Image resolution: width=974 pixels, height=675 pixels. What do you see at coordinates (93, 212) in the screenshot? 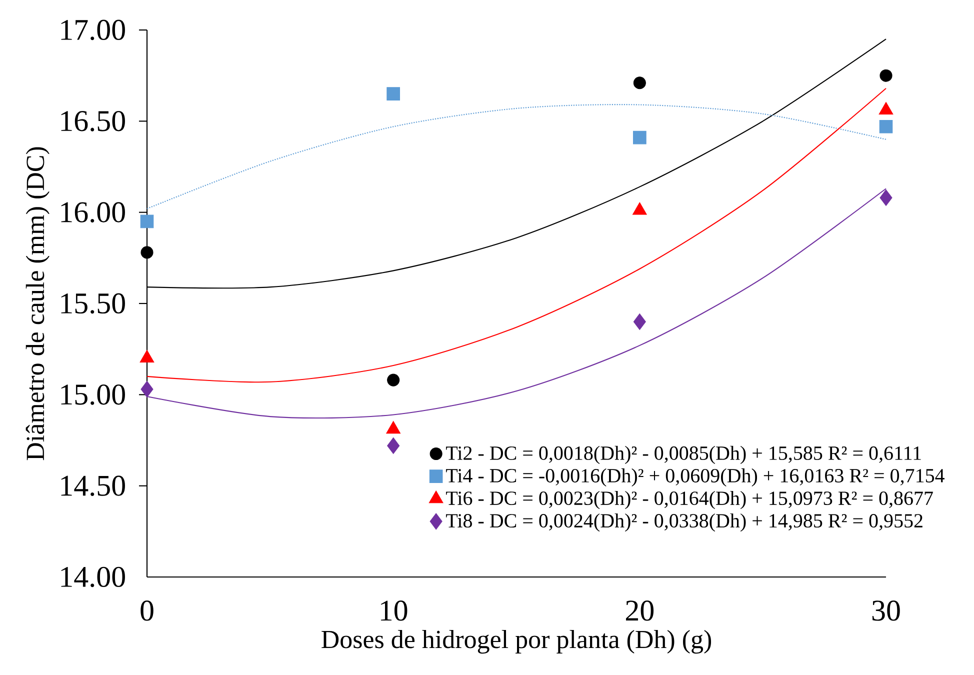
I see `y-tick-label: 16.00` at bounding box center [93, 212].